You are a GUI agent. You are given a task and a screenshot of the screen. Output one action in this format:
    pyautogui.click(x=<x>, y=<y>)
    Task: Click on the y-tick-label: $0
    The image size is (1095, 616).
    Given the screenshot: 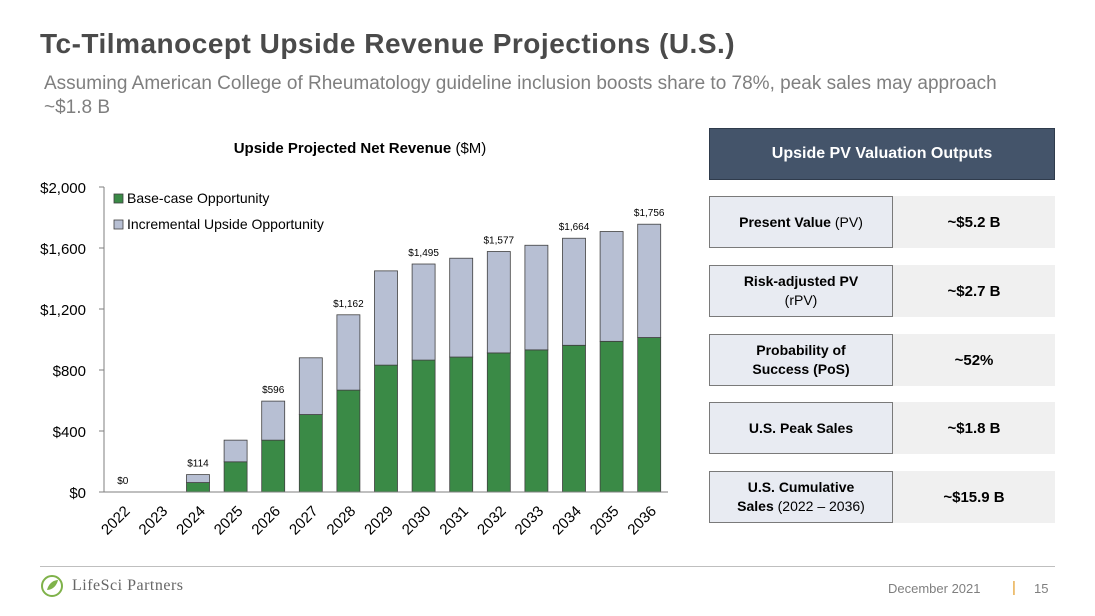 What is the action you would take?
    pyautogui.click(x=77, y=493)
    